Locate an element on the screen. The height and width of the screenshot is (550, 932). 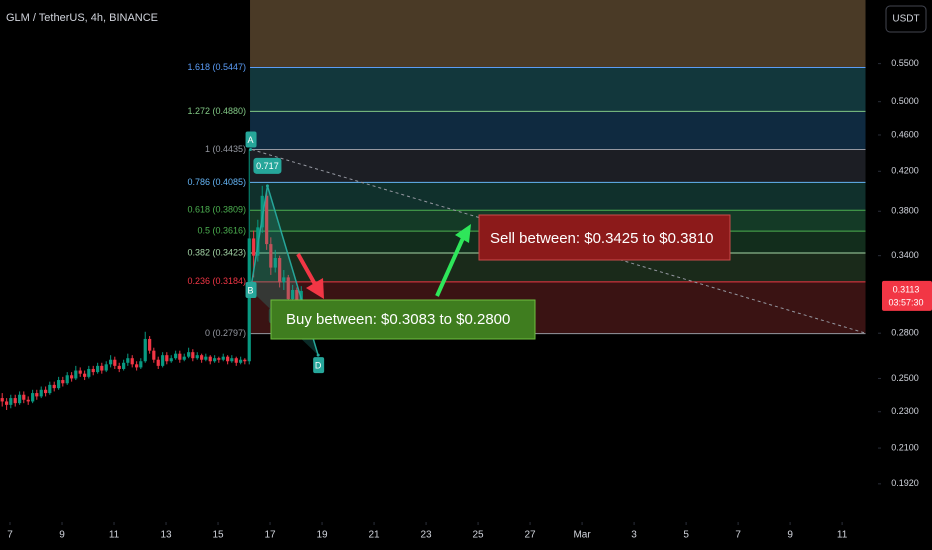
price-tag-label: 0.3113 is located at coordinates (906, 289).